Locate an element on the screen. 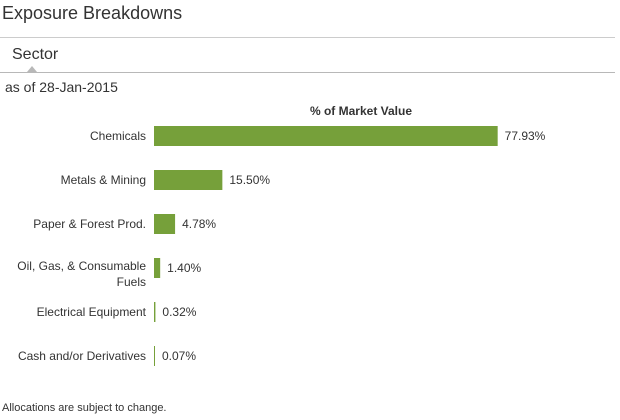 This screenshot has height=420, width=620. page-title: Exposure Breakdowns is located at coordinates (92, 13).